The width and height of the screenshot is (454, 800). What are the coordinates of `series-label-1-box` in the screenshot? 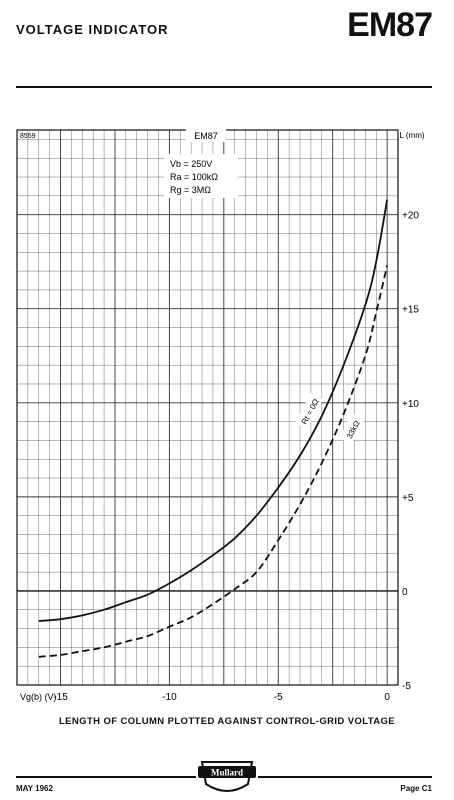 It's located at (352, 429).